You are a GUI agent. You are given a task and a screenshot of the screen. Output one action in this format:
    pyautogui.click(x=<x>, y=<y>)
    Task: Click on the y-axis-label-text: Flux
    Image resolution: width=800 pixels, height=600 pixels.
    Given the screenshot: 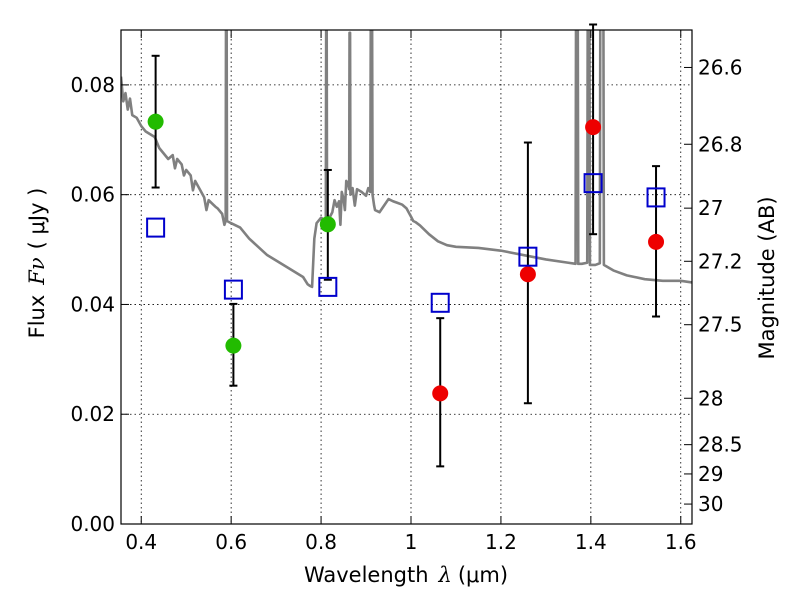 What is the action you would take?
    pyautogui.click(x=37, y=317)
    